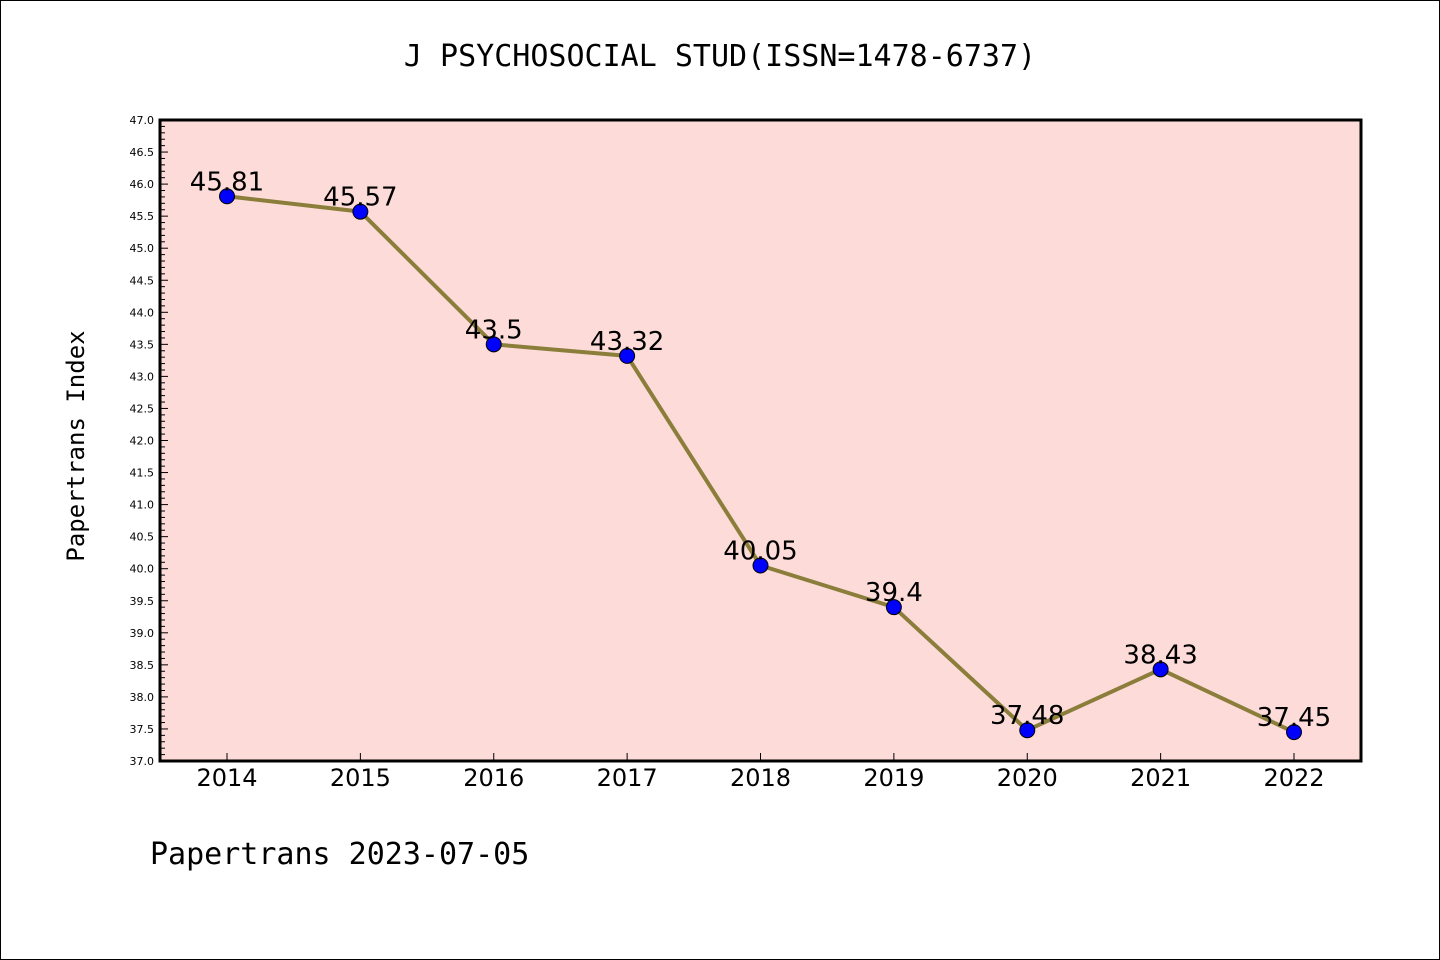 This screenshot has height=960, width=1440. Describe the element at coordinates (142, 505) in the screenshot. I see `y-tick-label: 41.0` at that location.